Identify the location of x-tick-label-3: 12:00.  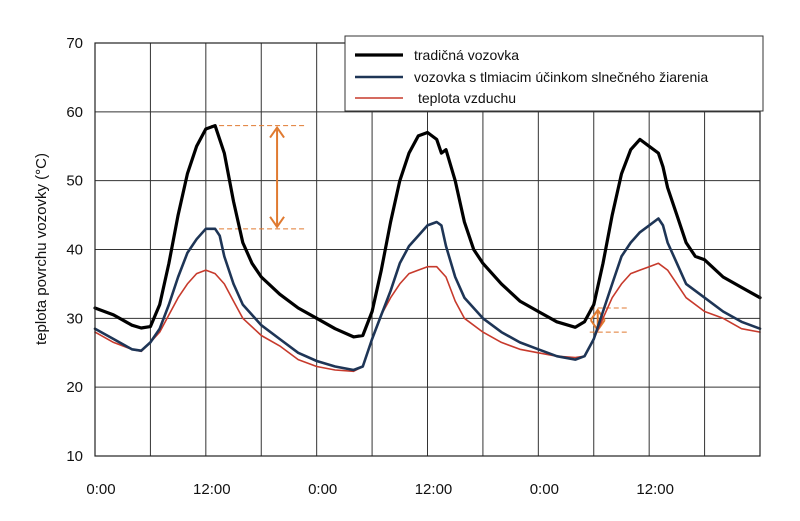
(434, 489).